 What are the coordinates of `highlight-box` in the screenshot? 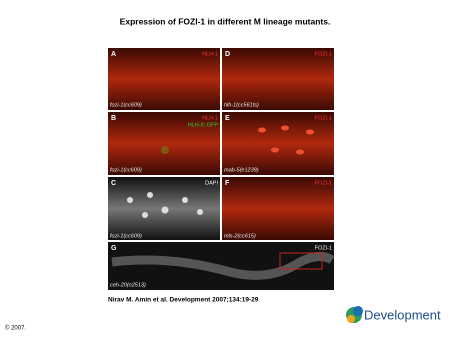 It's located at (301, 261).